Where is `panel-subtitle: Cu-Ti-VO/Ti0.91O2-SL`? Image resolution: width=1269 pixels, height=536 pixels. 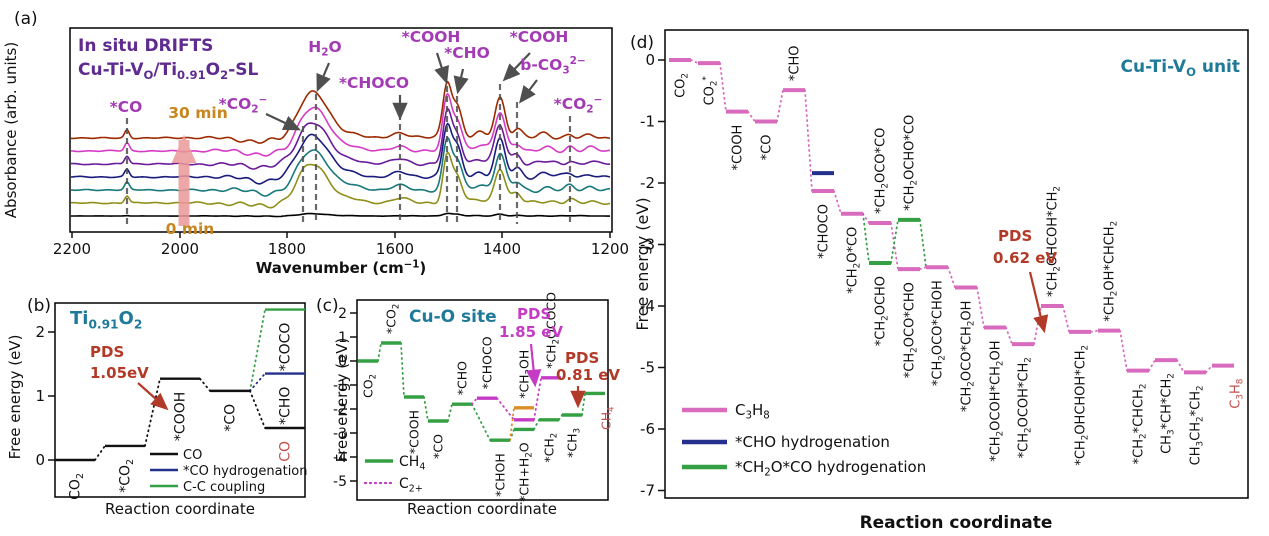
panel-subtitle: Cu-Ti-VO/Ti0.91O2-SL is located at coordinates (168, 71).